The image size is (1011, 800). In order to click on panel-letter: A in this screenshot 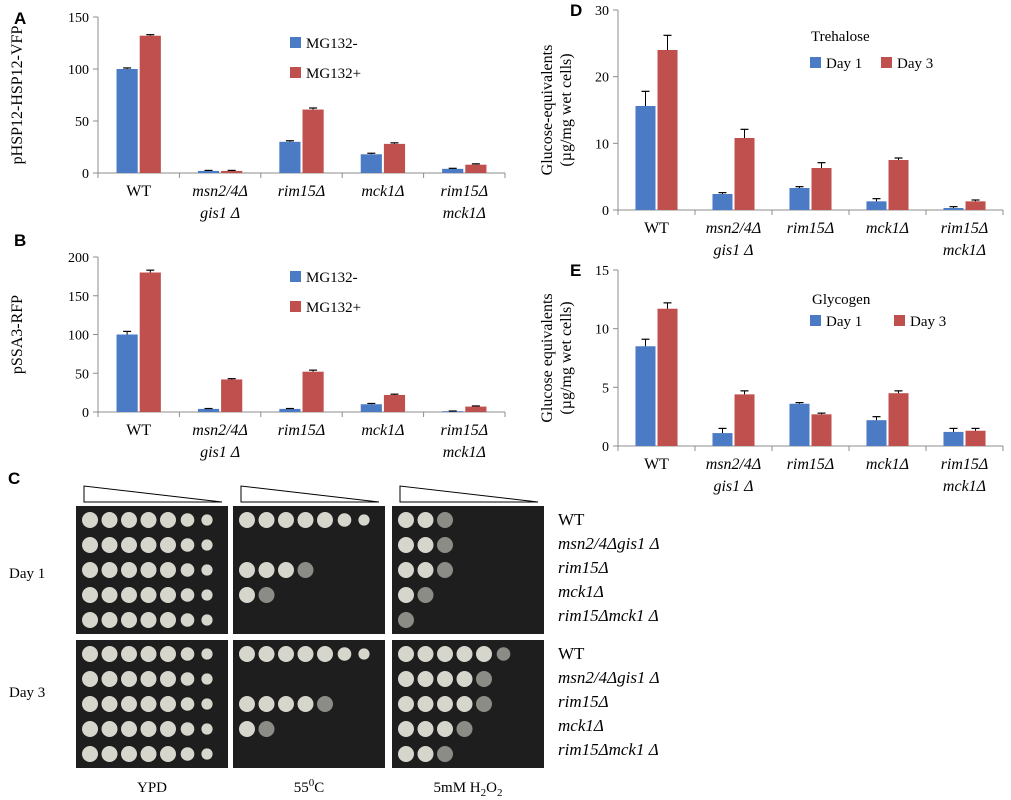, I will do `click(20, 18)`.